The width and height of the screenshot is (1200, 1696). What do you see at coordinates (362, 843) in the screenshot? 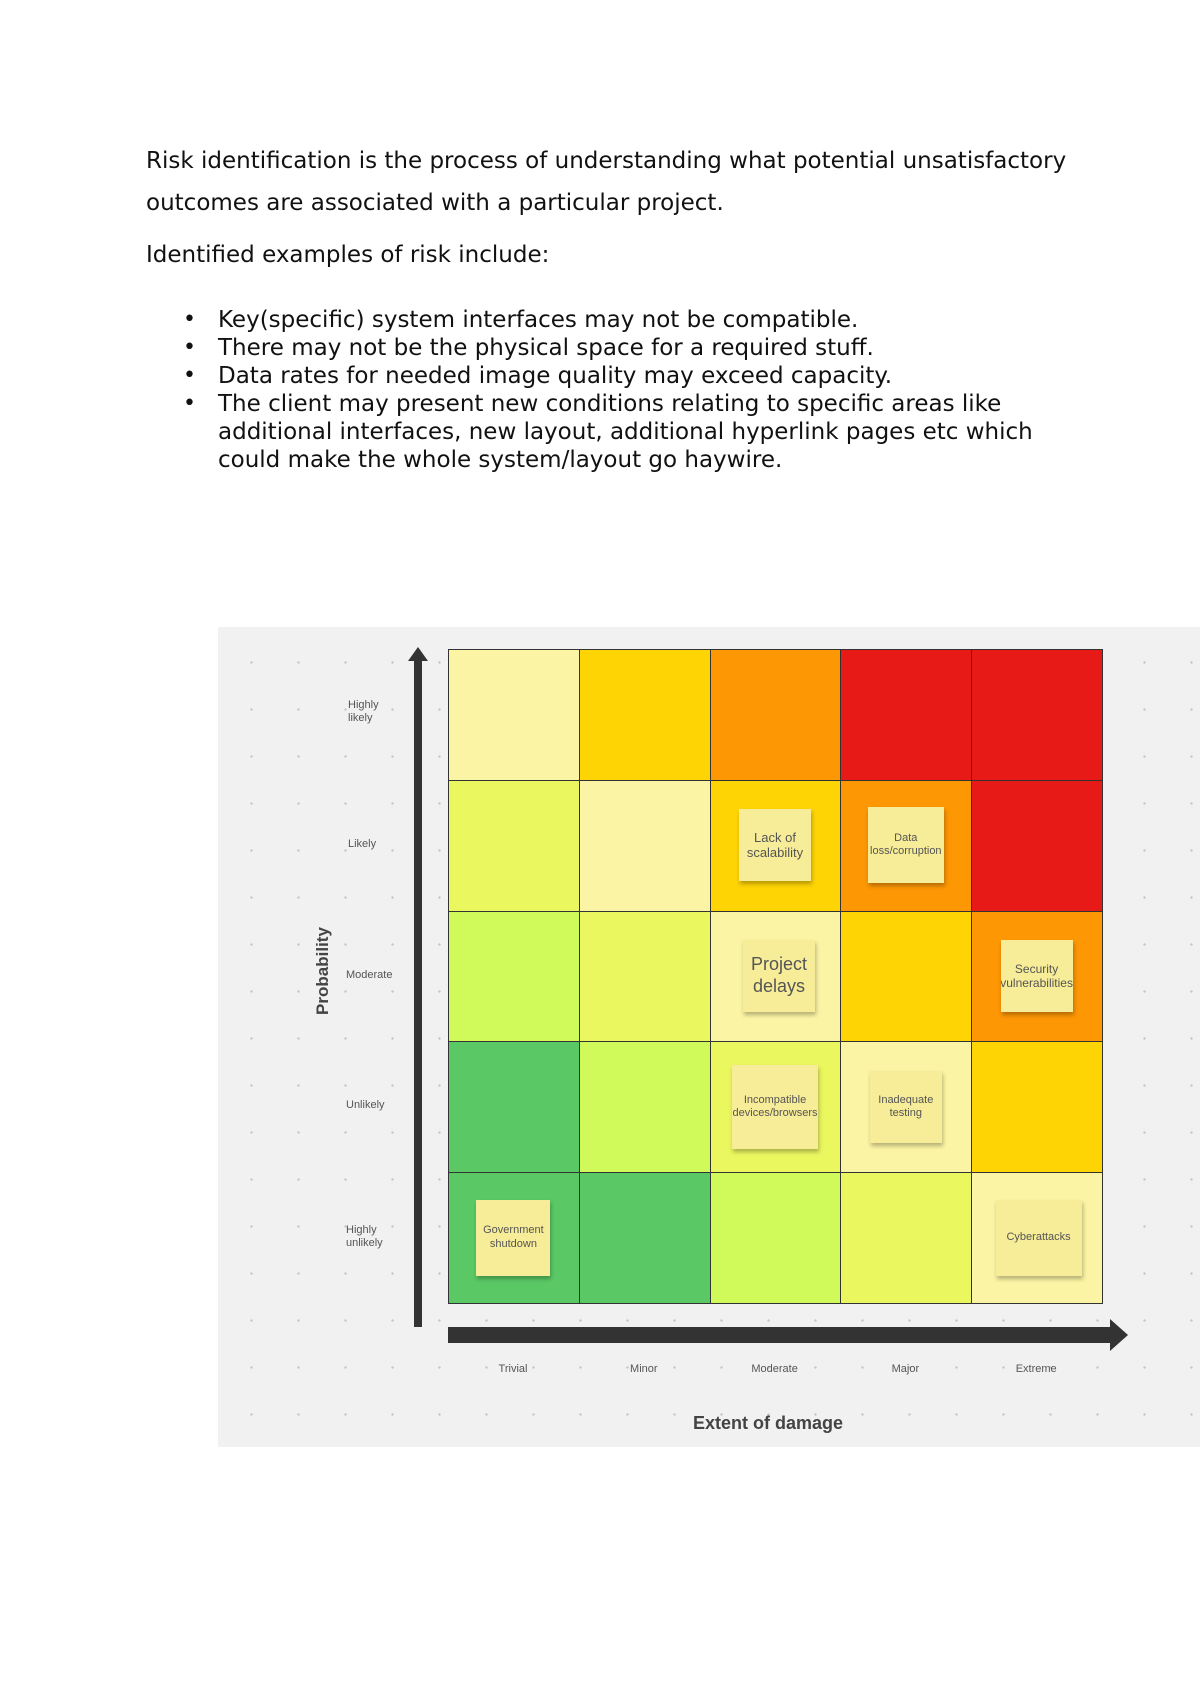
I see `probability-level-label: Likely` at bounding box center [362, 843].